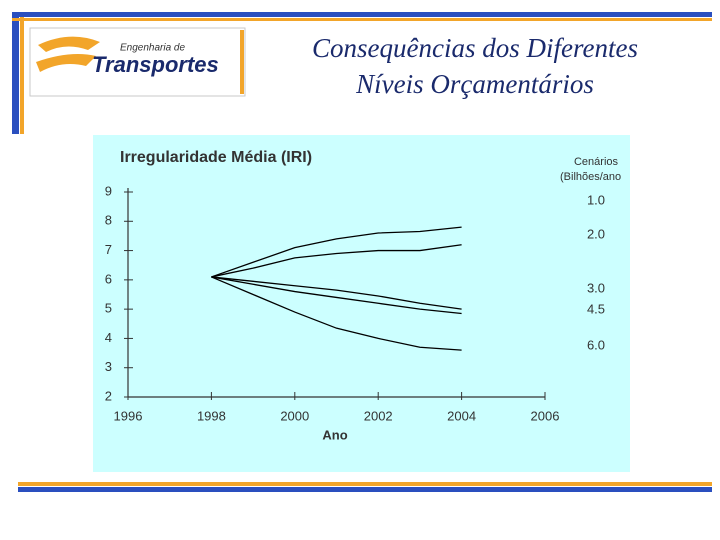 Image resolution: width=720 pixels, height=540 pixels. I want to click on x-tick-label: 2004, so click(461, 415).